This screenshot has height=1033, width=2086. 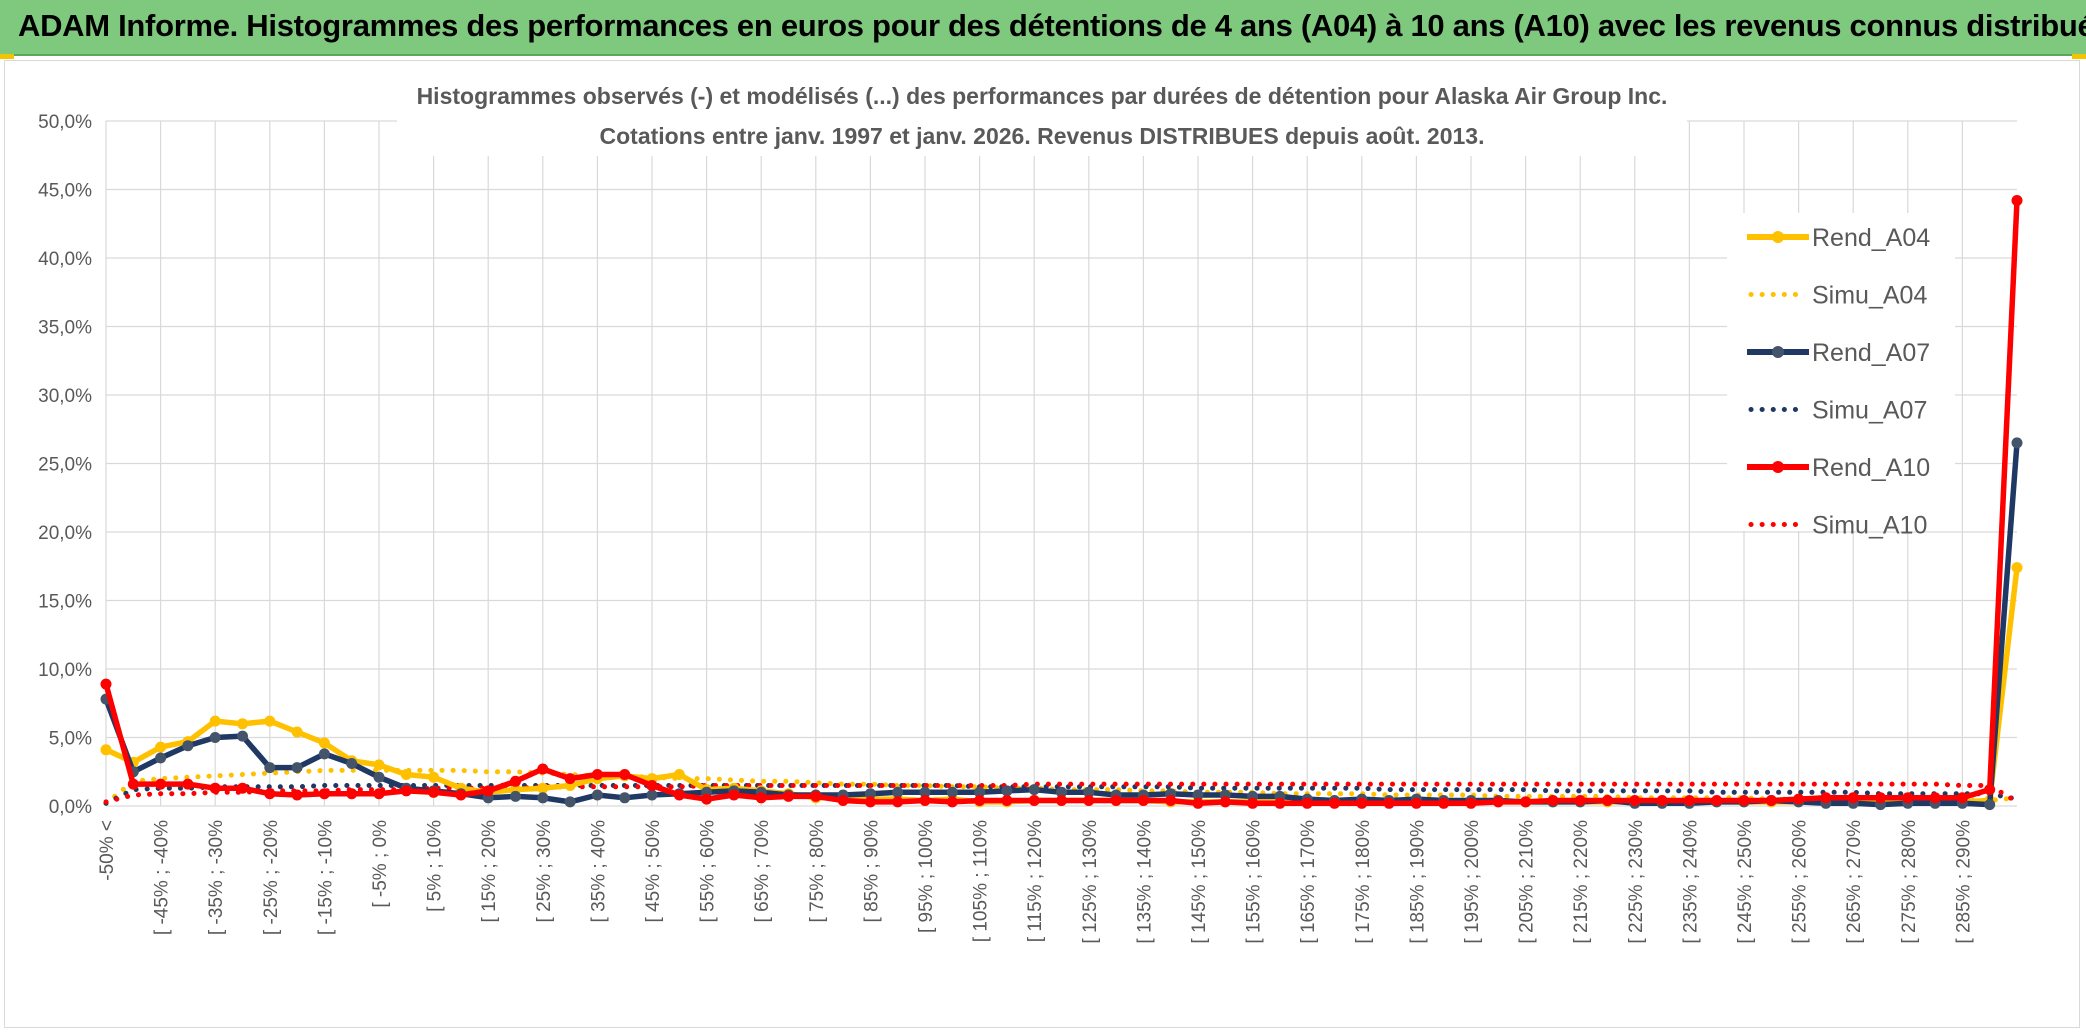 What do you see at coordinates (1909, 882) in the screenshot?
I see `x-tick-label: [ 275% ; 280%` at bounding box center [1909, 882].